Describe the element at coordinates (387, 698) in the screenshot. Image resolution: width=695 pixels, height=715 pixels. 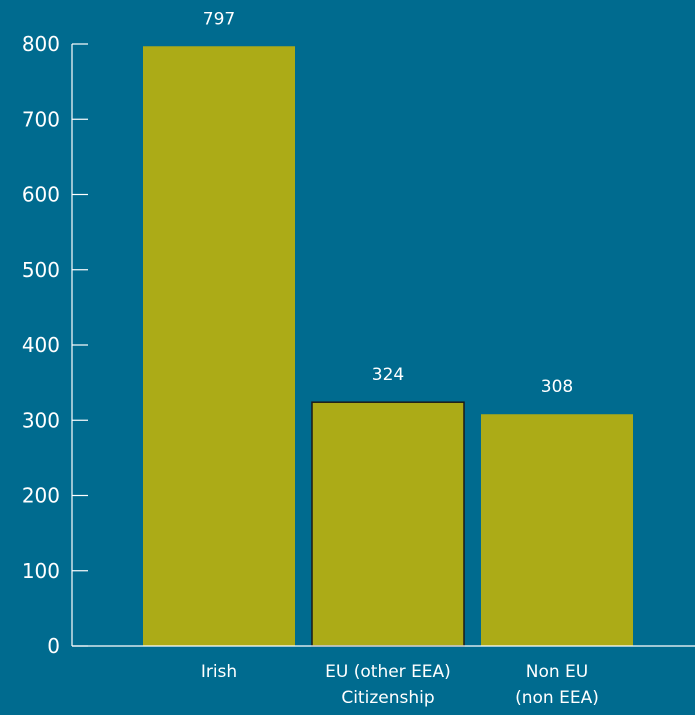
I see `x-tick-label-2-line-2: Citizenship` at that location.